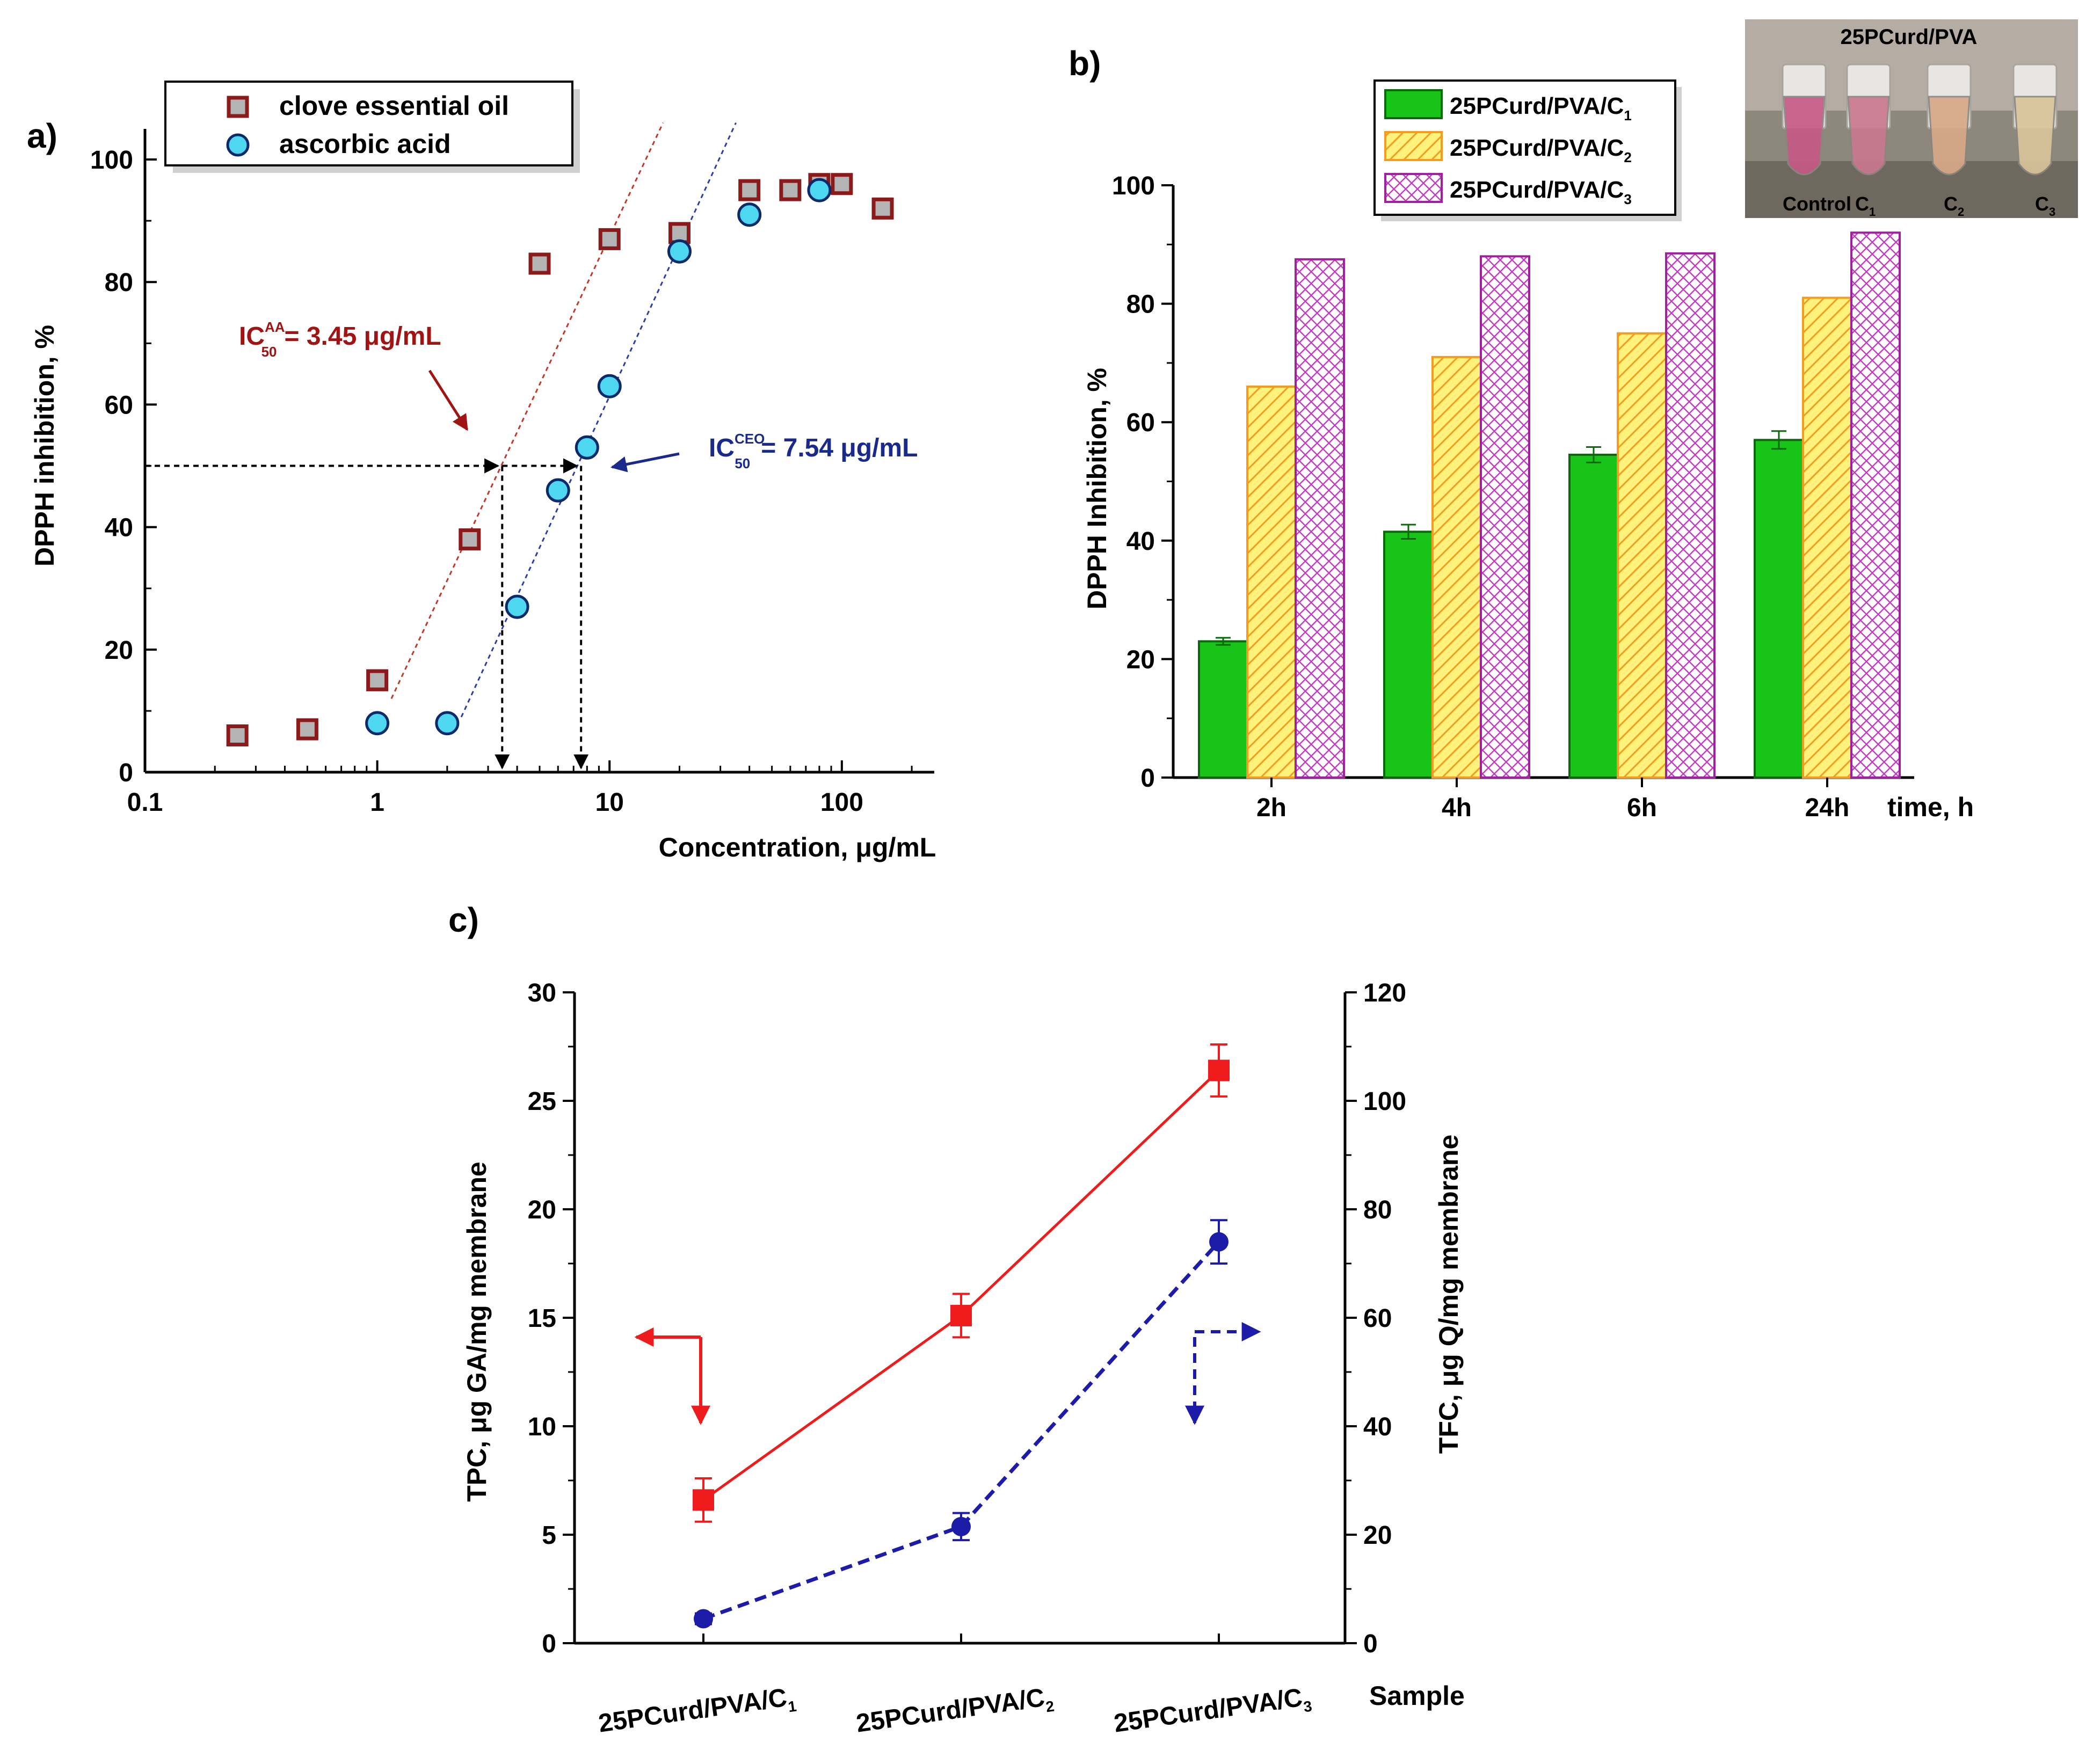 The height and width of the screenshot is (1764, 2086). I want to click on panel-c-ytick-label-right: 20, so click(1377, 1536).